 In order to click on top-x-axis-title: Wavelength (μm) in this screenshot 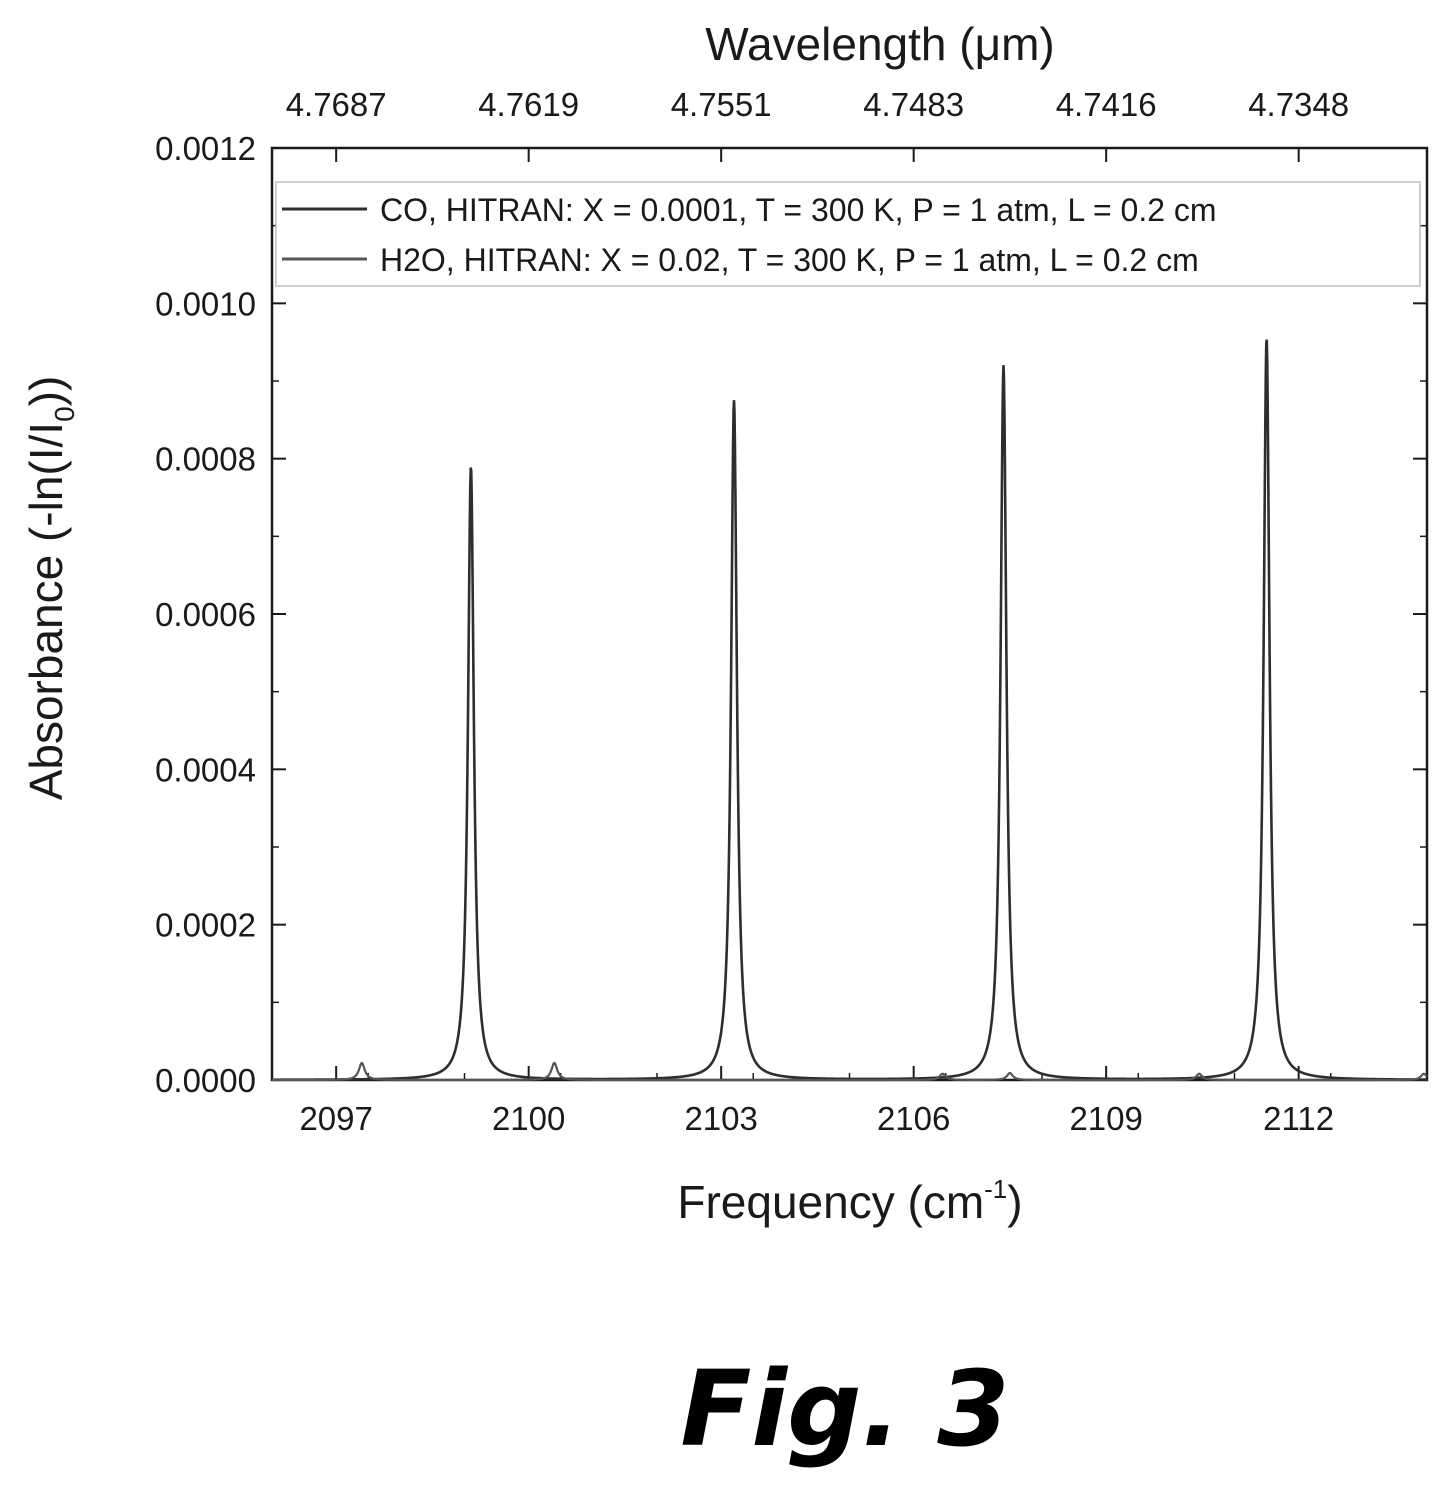, I will do `click(879, 44)`.